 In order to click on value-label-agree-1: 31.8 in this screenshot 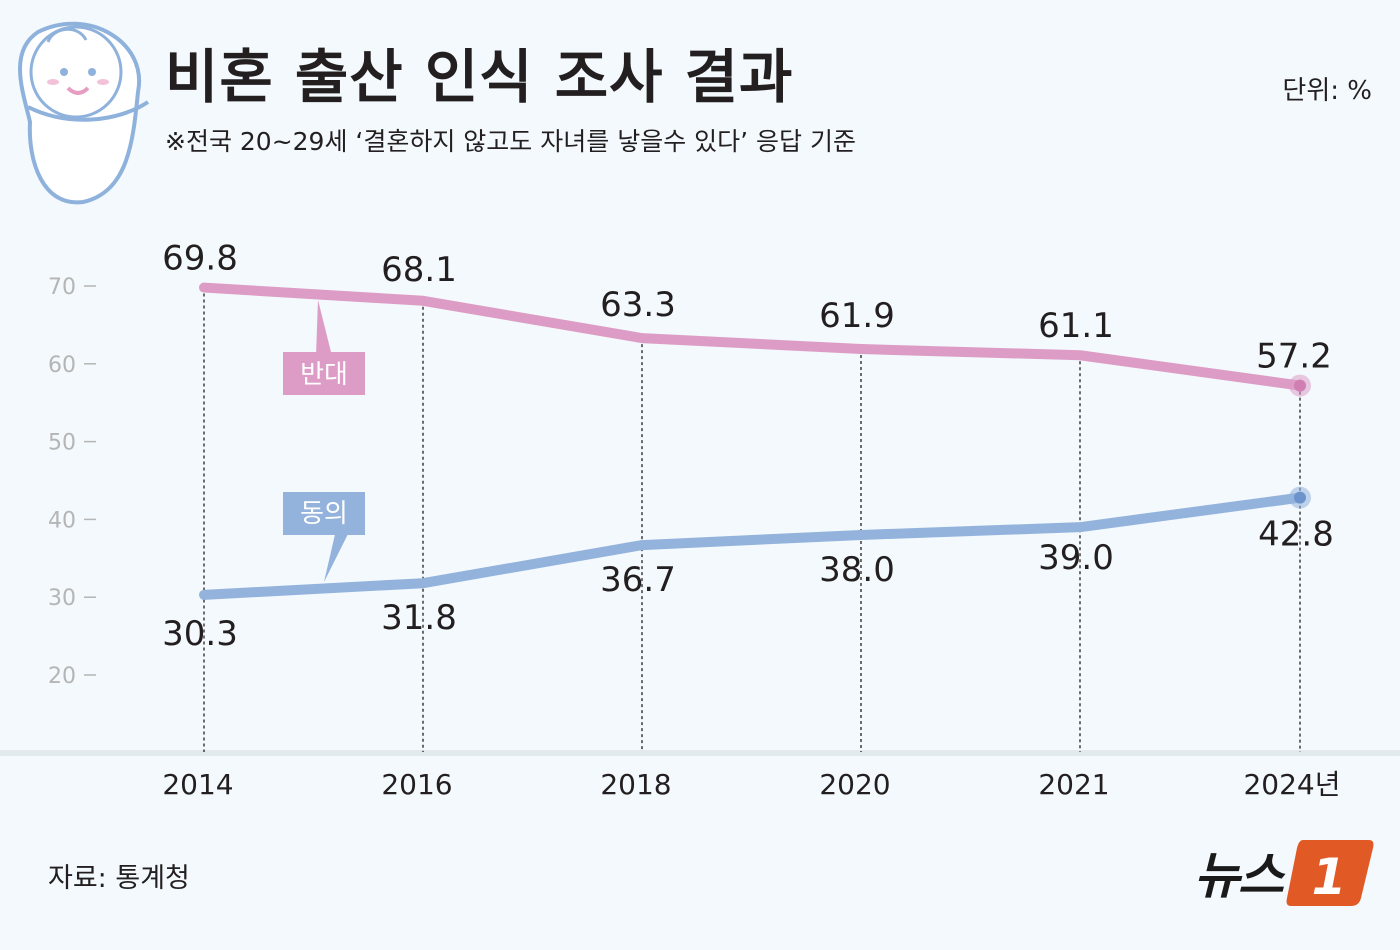, I will do `click(419, 618)`.